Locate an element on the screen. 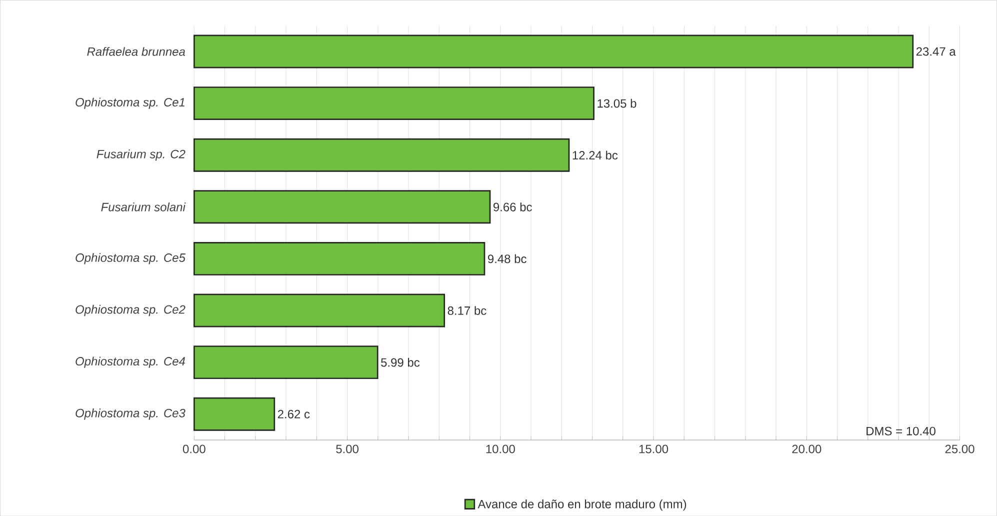 The image size is (997, 516). data-label: 23.47 a is located at coordinates (936, 51).